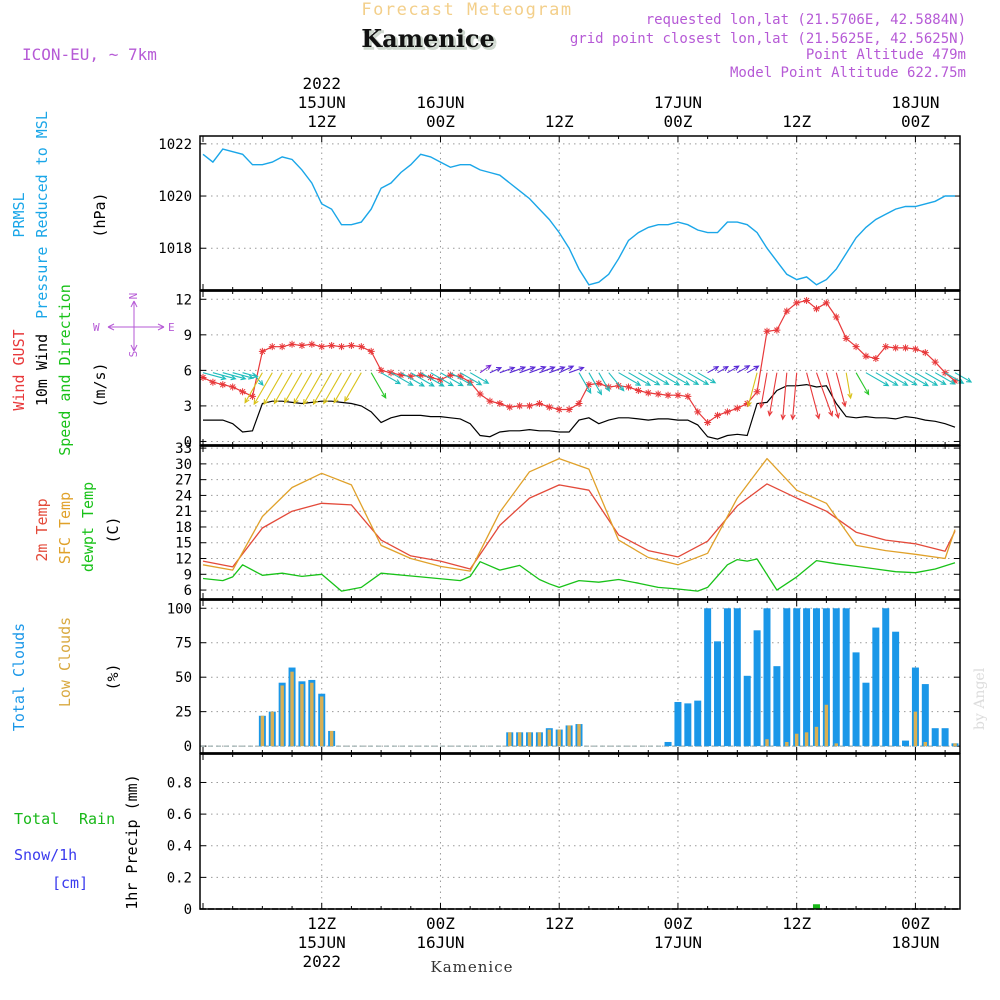 The width and height of the screenshot is (1000, 1000). Describe the element at coordinates (580, 213) in the screenshot. I see `pressure-frame` at that location.